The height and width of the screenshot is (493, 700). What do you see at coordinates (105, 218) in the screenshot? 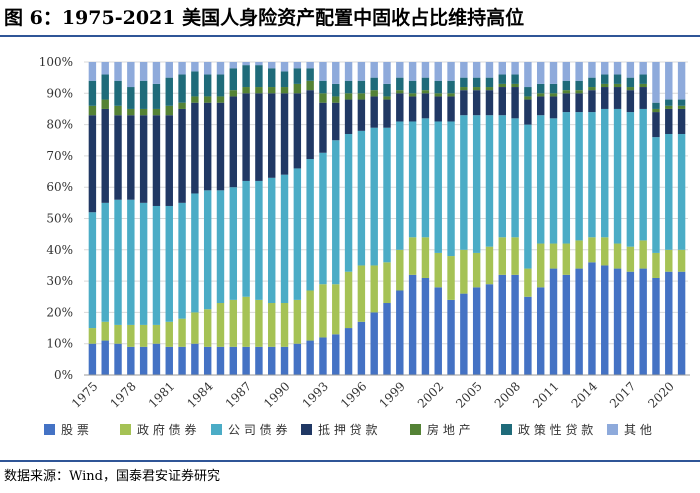
I see `bar-stack-1976` at bounding box center [105, 218].